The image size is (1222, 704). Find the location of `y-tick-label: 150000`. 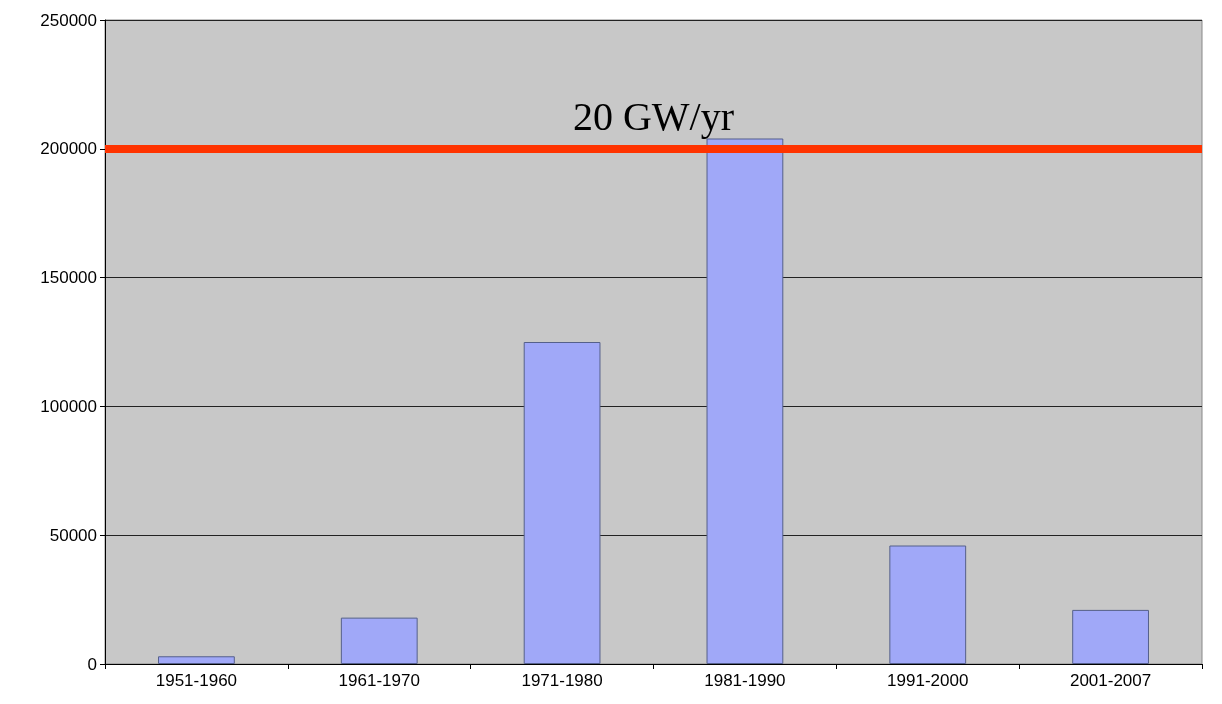

y-tick-label: 150000 is located at coordinates (68, 278).